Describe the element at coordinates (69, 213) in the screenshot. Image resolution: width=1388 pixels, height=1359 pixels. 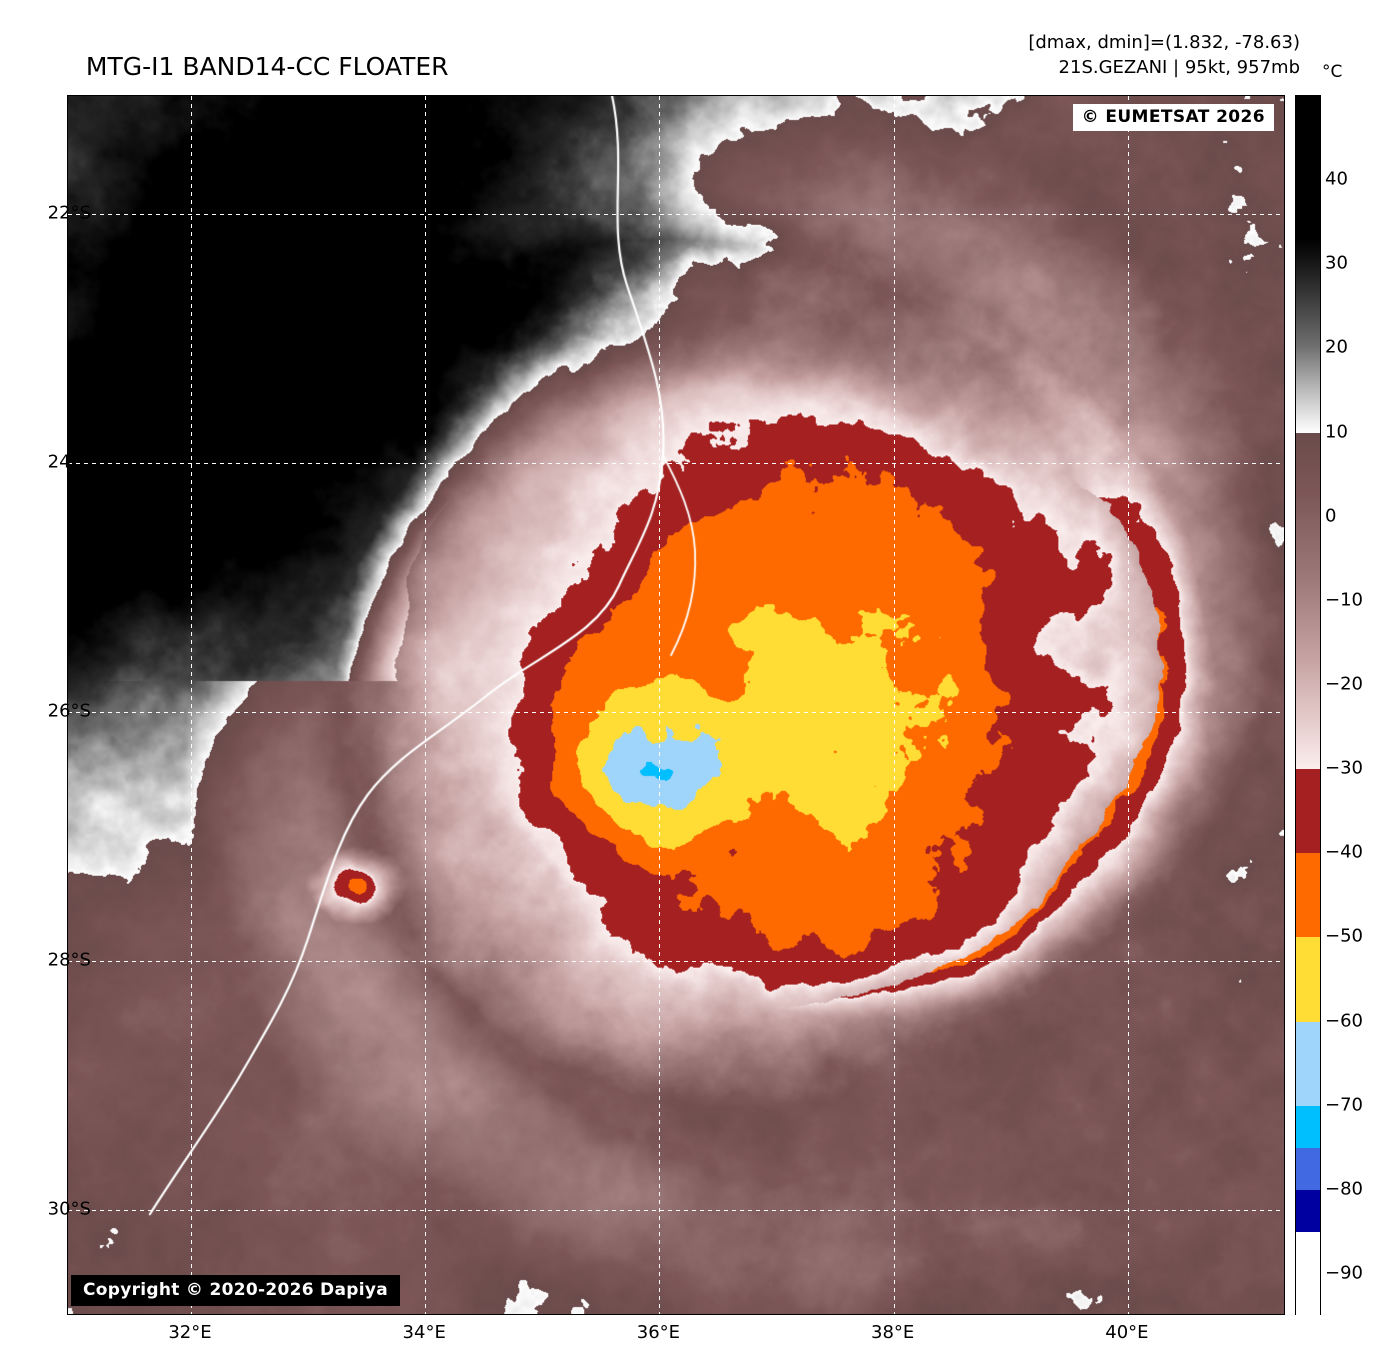
I see `lat-tick-0: 22°S` at that location.